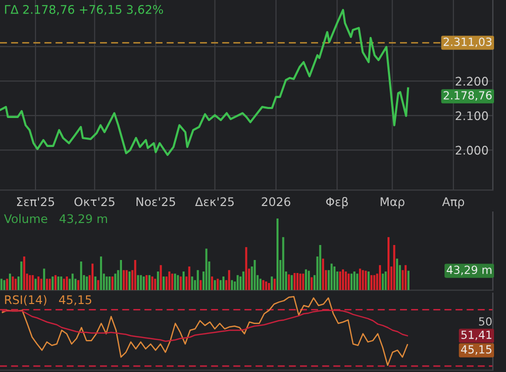 The image size is (506, 372). What do you see at coordinates (214, 201) in the screenshot?
I see `x-tick-label: Δεκ'25` at bounding box center [214, 201].